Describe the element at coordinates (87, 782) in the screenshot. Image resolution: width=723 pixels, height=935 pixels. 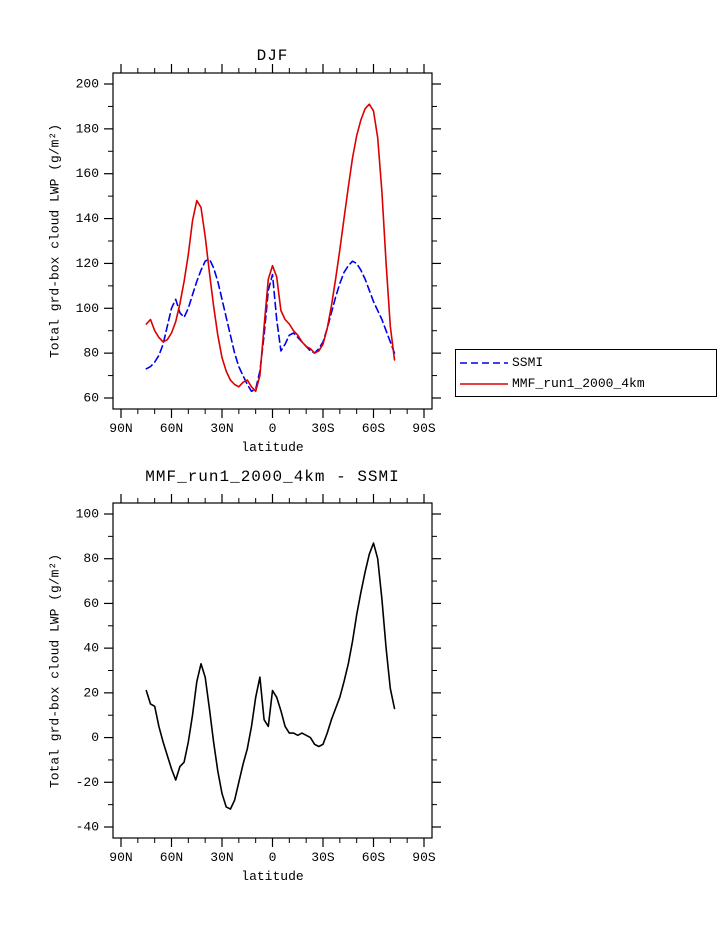
I see `y-tick-label: -20` at that location.